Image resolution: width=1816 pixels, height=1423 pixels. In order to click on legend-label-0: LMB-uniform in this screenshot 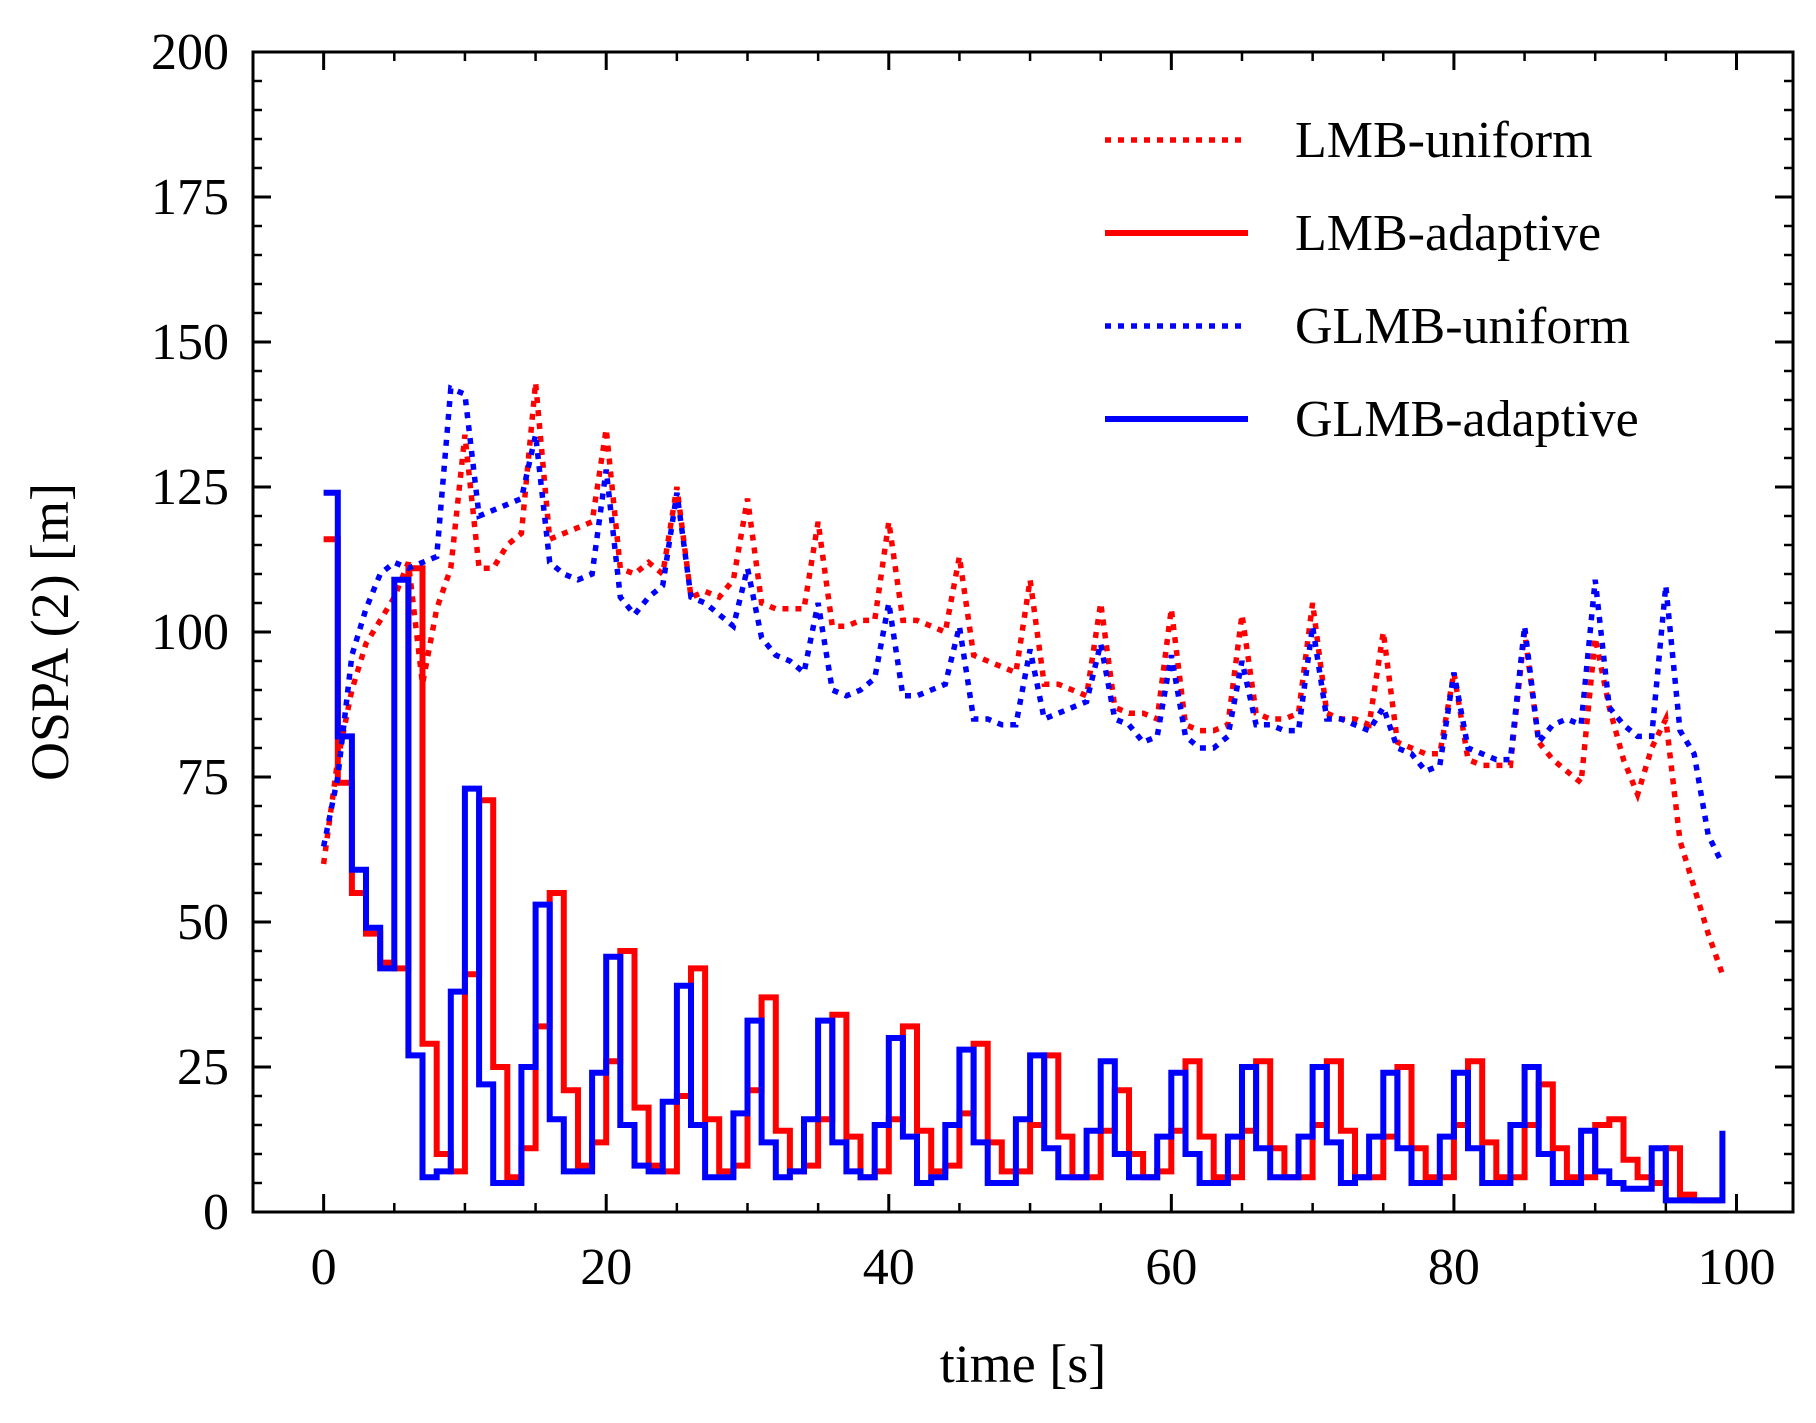, I will do `click(1444, 140)`.